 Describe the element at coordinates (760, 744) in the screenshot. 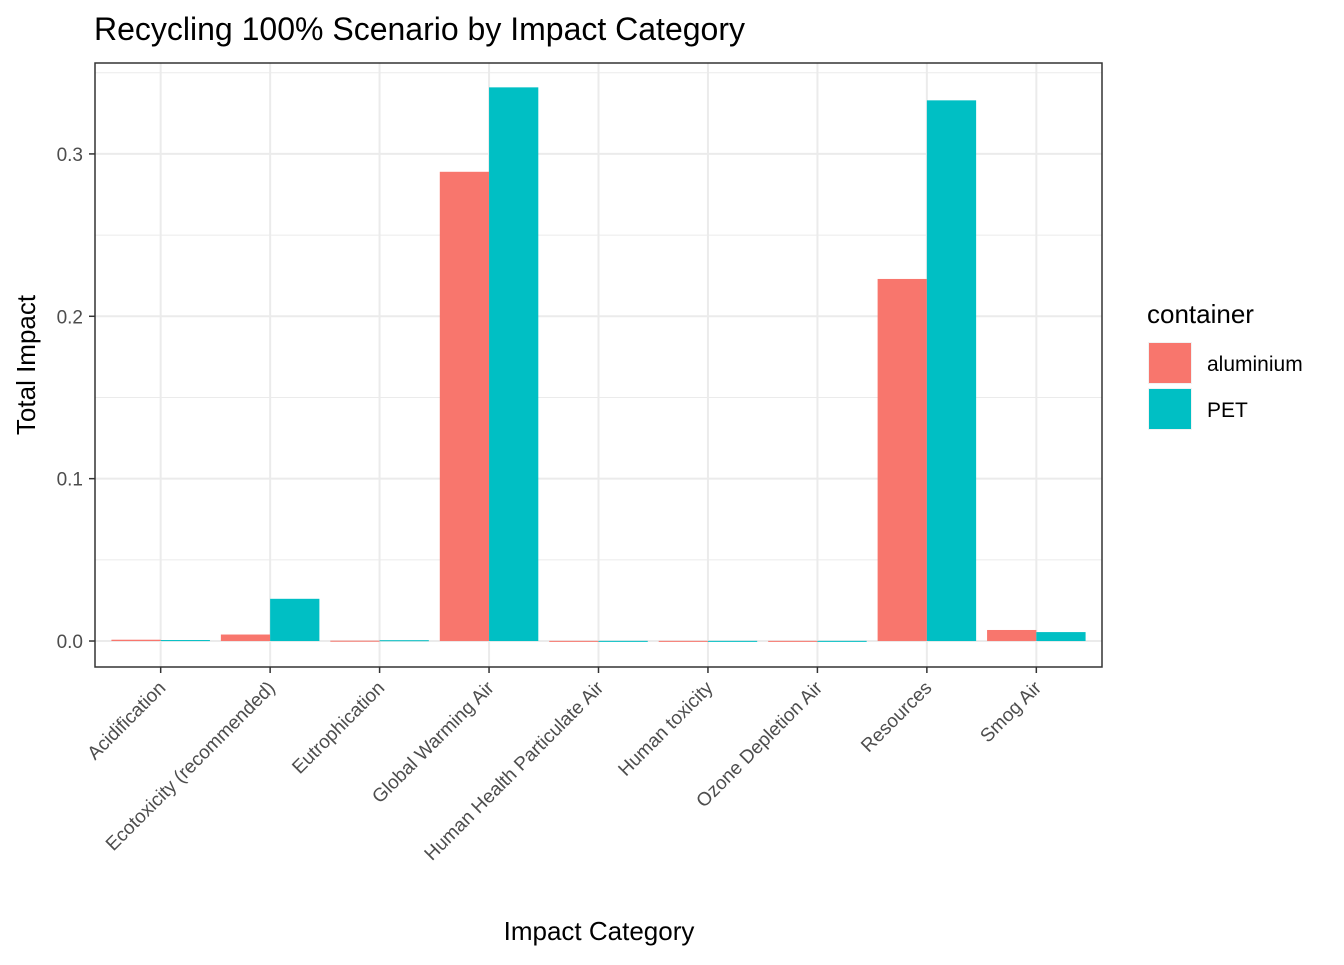

I see `x-tick-label: Ozone Depletion Air` at that location.